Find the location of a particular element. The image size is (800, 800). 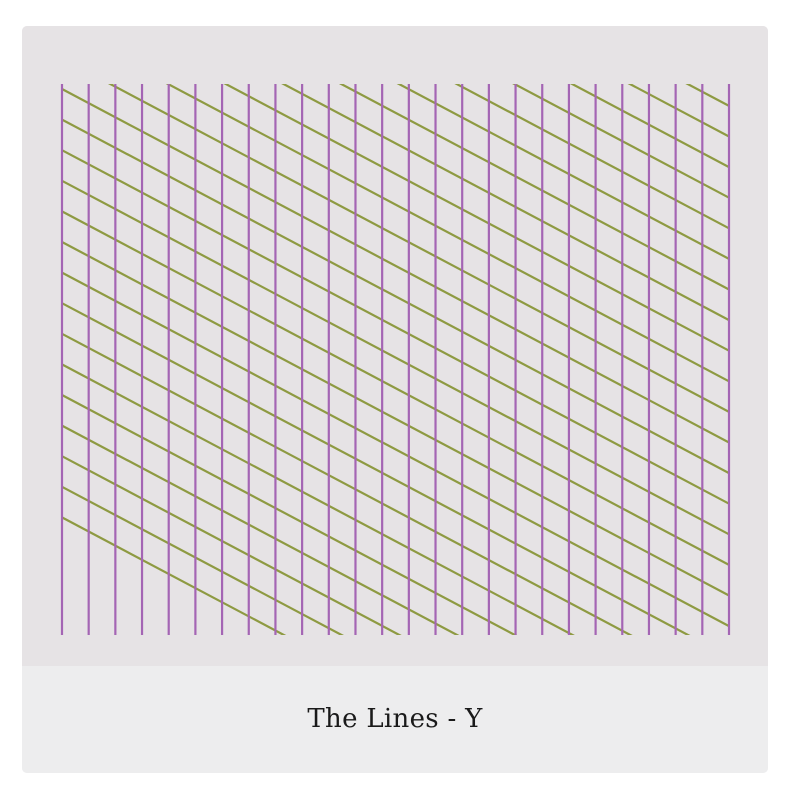

caption-bar: The Lines - Y is located at coordinates (395, 719).